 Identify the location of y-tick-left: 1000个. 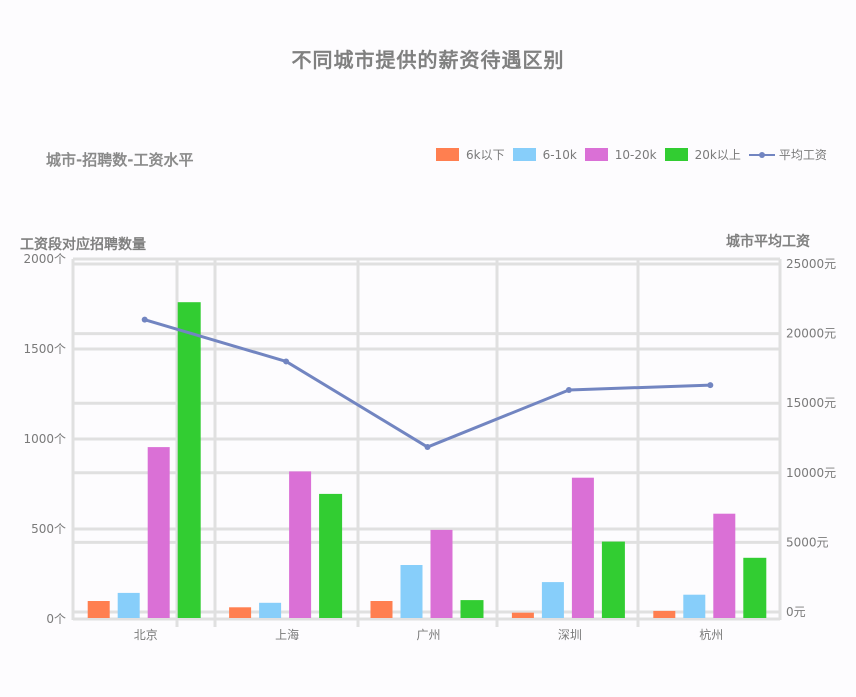
(44, 439).